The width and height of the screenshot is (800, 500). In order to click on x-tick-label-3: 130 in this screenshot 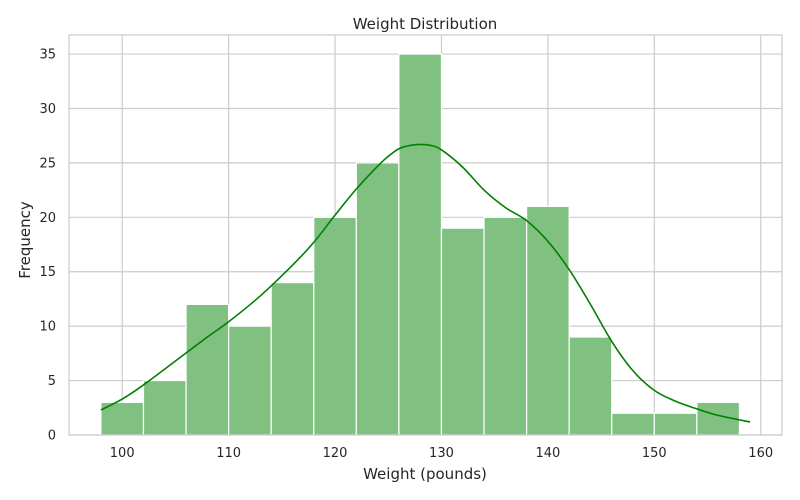, I will do `click(441, 453)`.